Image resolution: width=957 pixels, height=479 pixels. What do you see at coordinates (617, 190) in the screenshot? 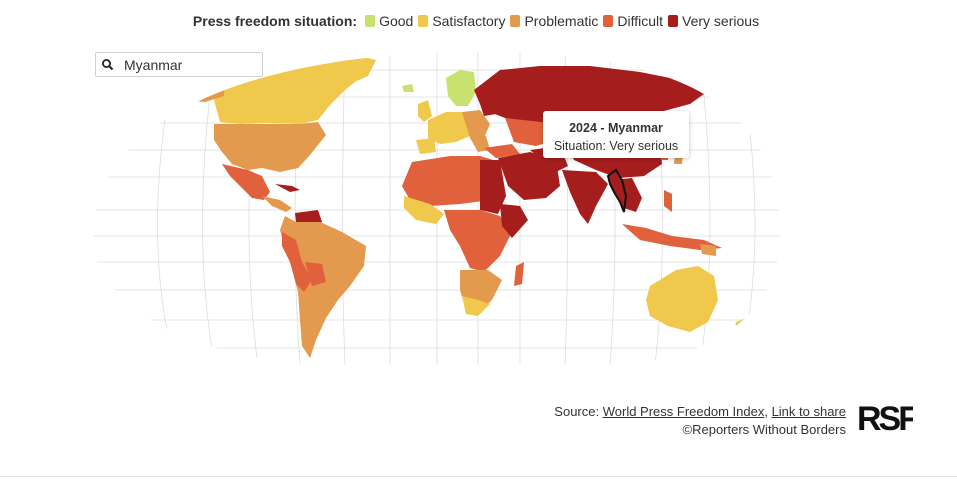
I see `region-myanmar-highlight` at bounding box center [617, 190].